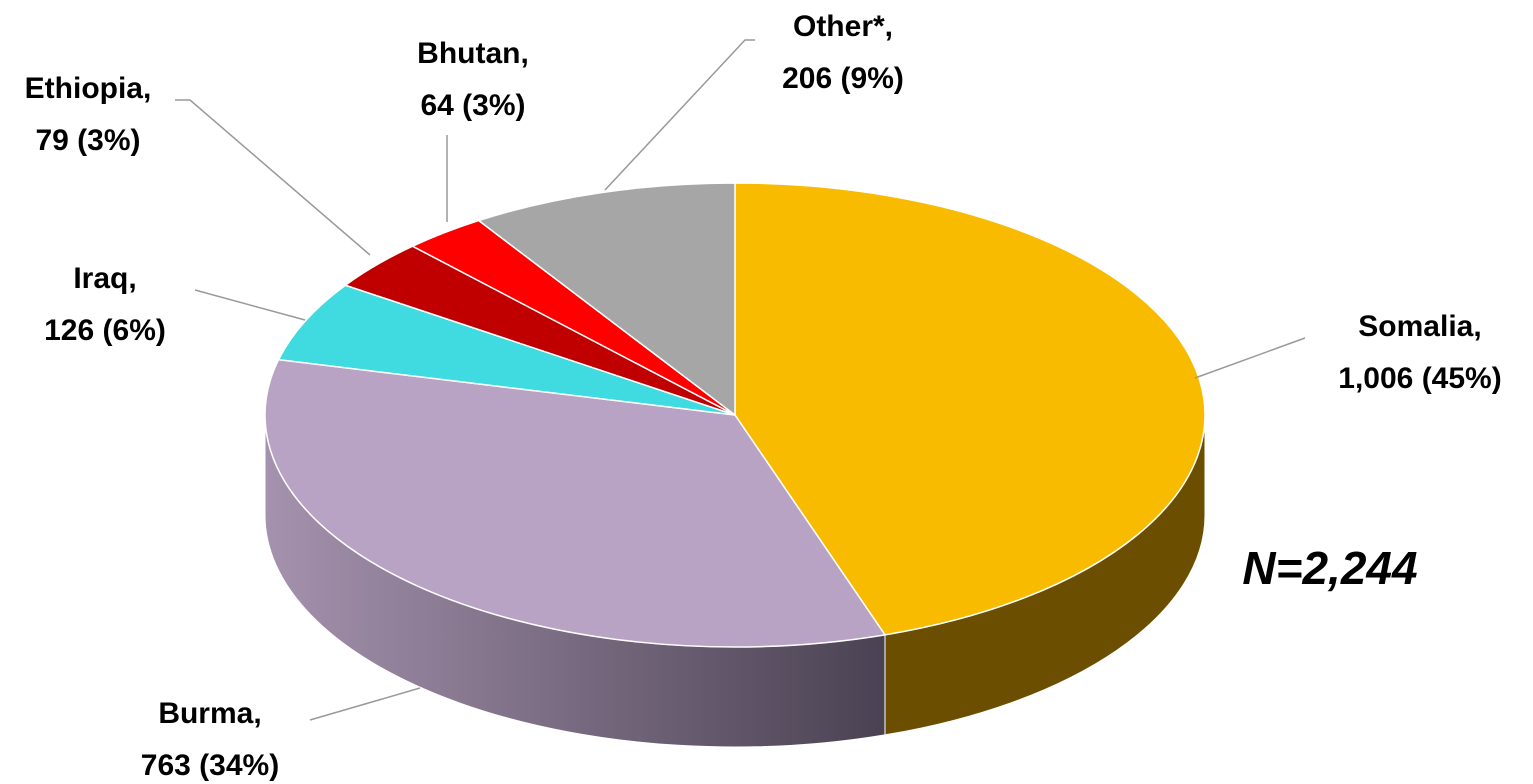 This screenshot has height=784, width=1533. Describe the element at coordinates (843, 26) in the screenshot. I see `slice-label: Other*,` at that location.